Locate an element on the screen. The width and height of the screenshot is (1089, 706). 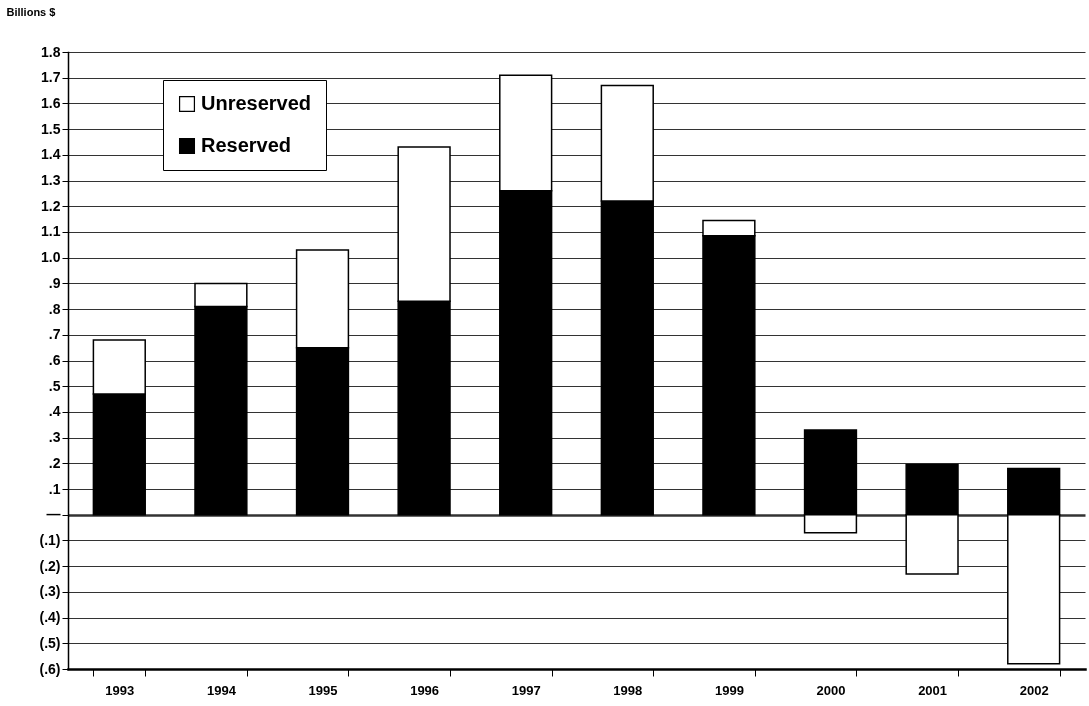
x-tick-label: 1993 is located at coordinates (120, 690).